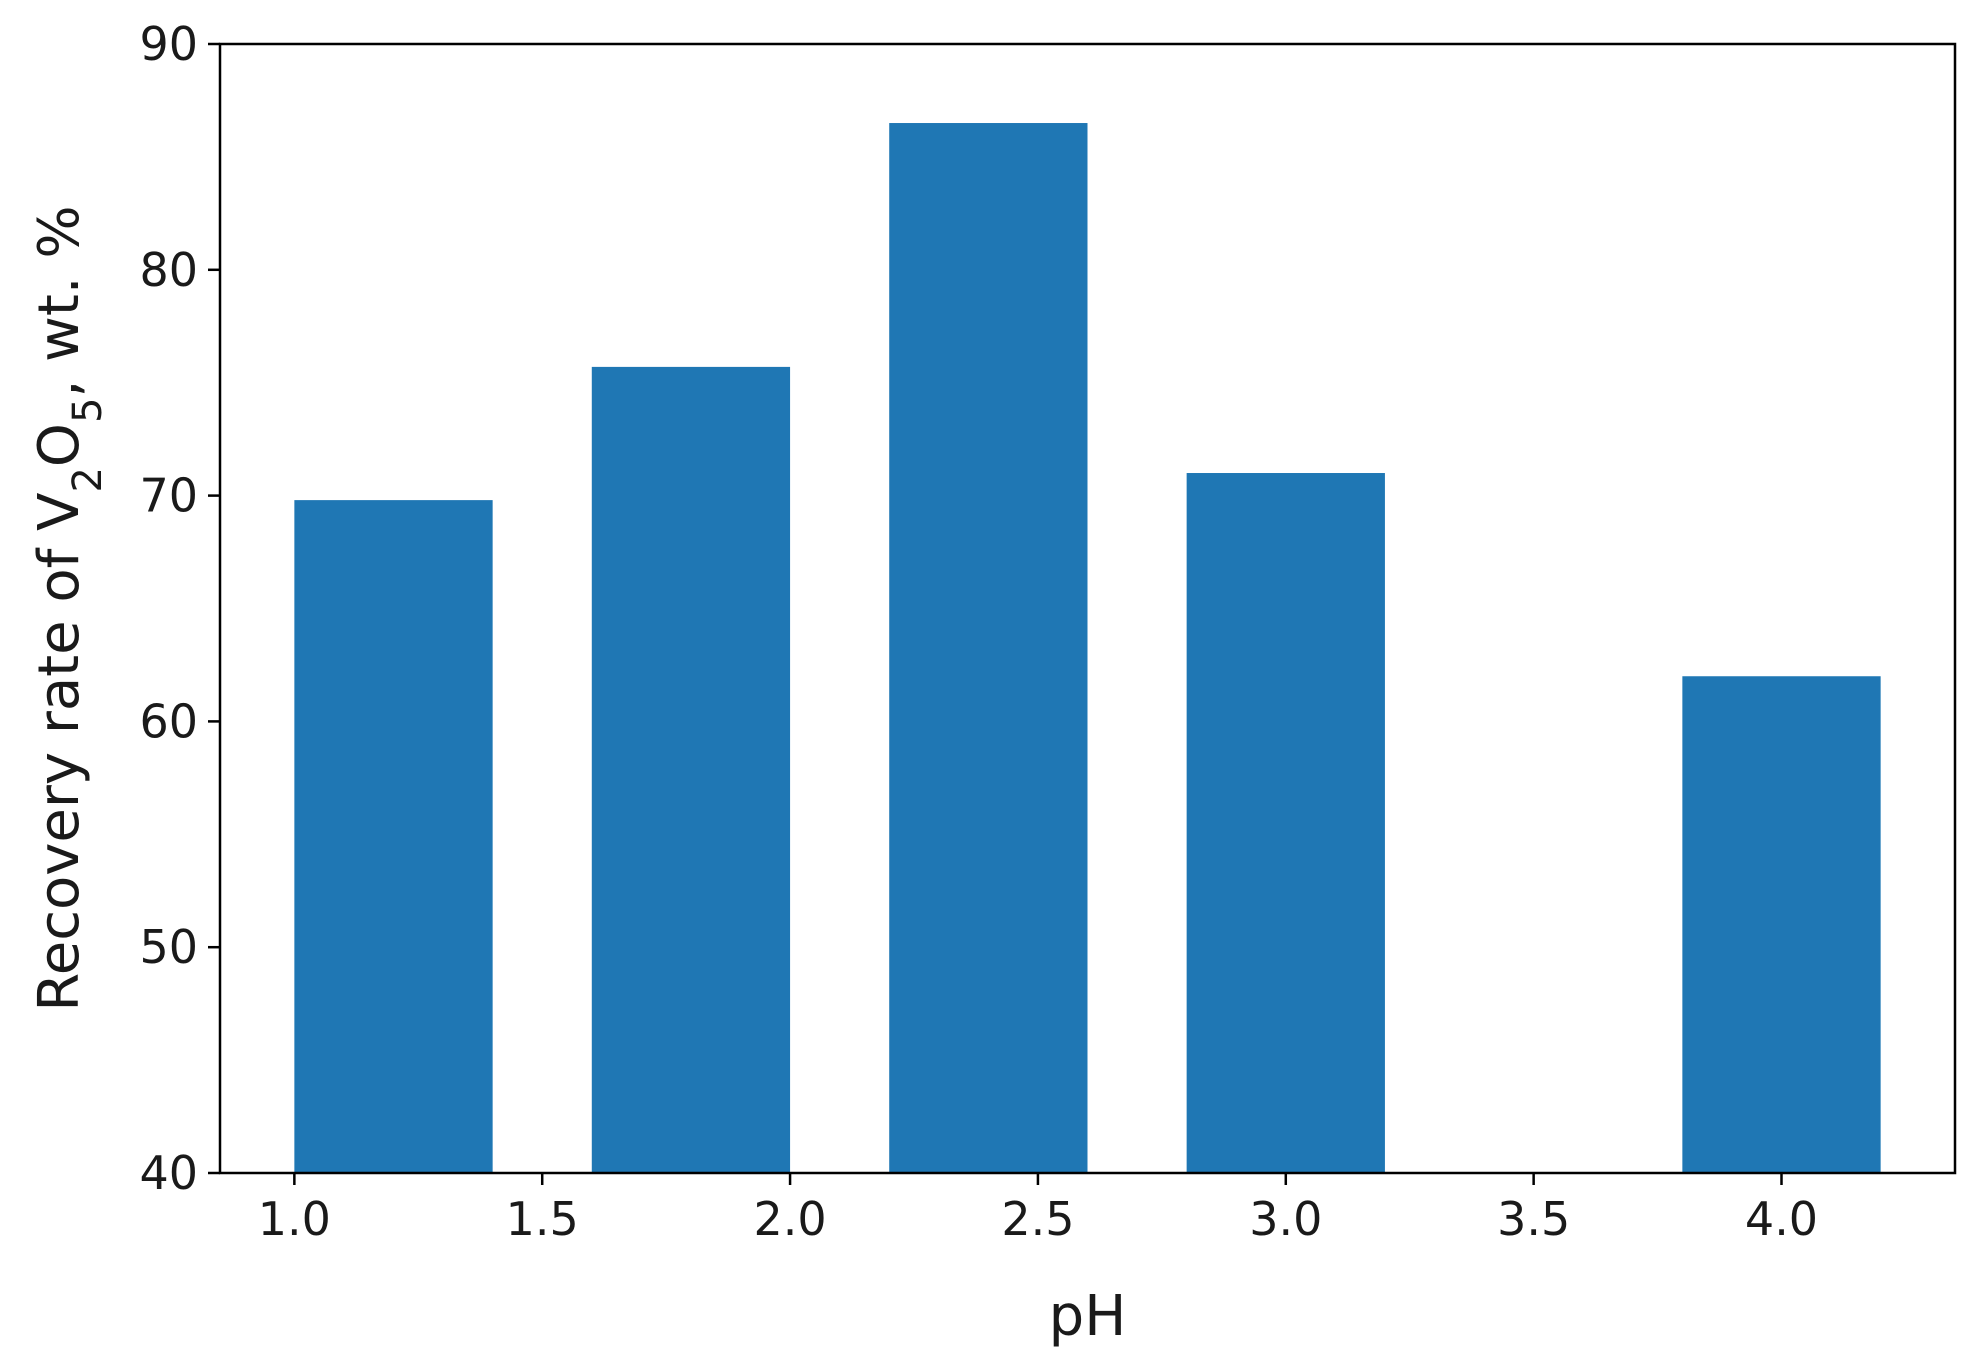 The image size is (1979, 1371). Describe the element at coordinates (294, 1219) in the screenshot. I see `x-tick-label: 1.0` at that location.